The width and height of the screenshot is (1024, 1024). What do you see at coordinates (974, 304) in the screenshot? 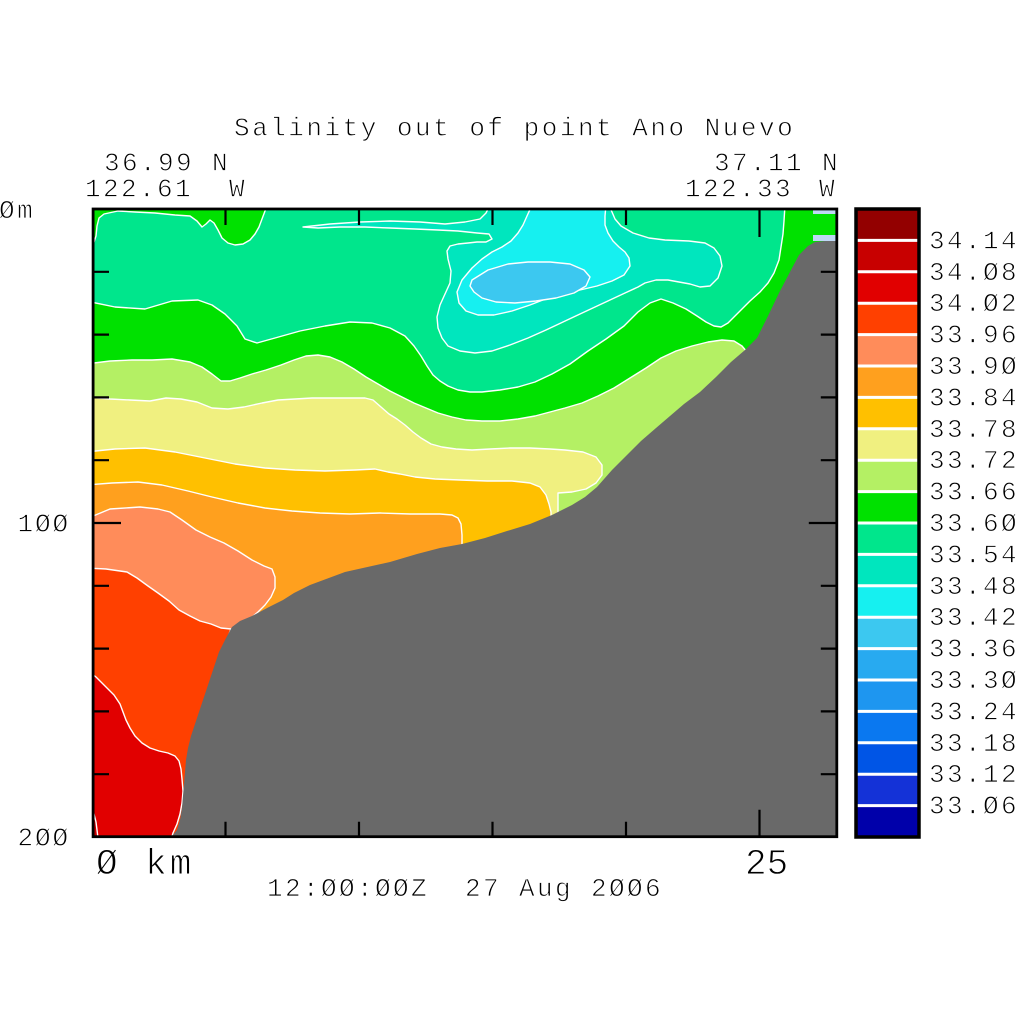
I see `svg-text: 34.Ø2` at bounding box center [974, 304].